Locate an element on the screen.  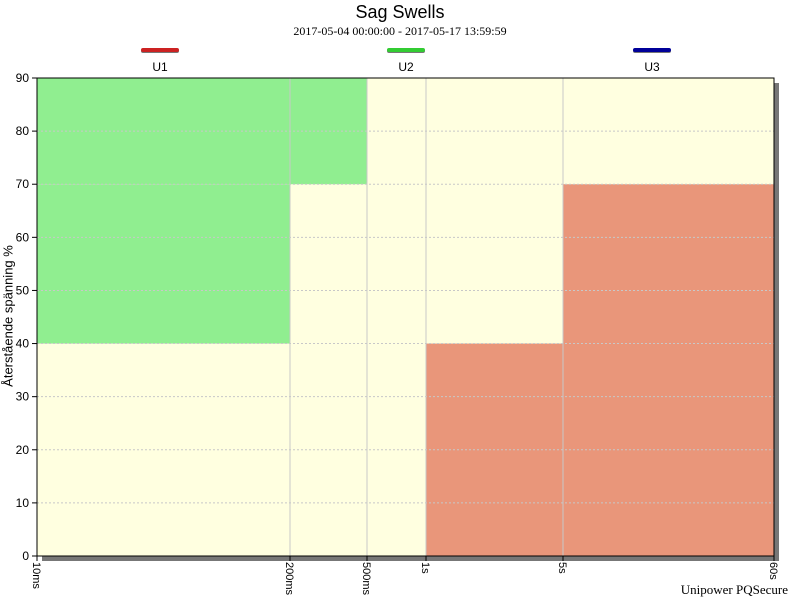
y-tick-label: 30 is located at coordinates (23, 397).